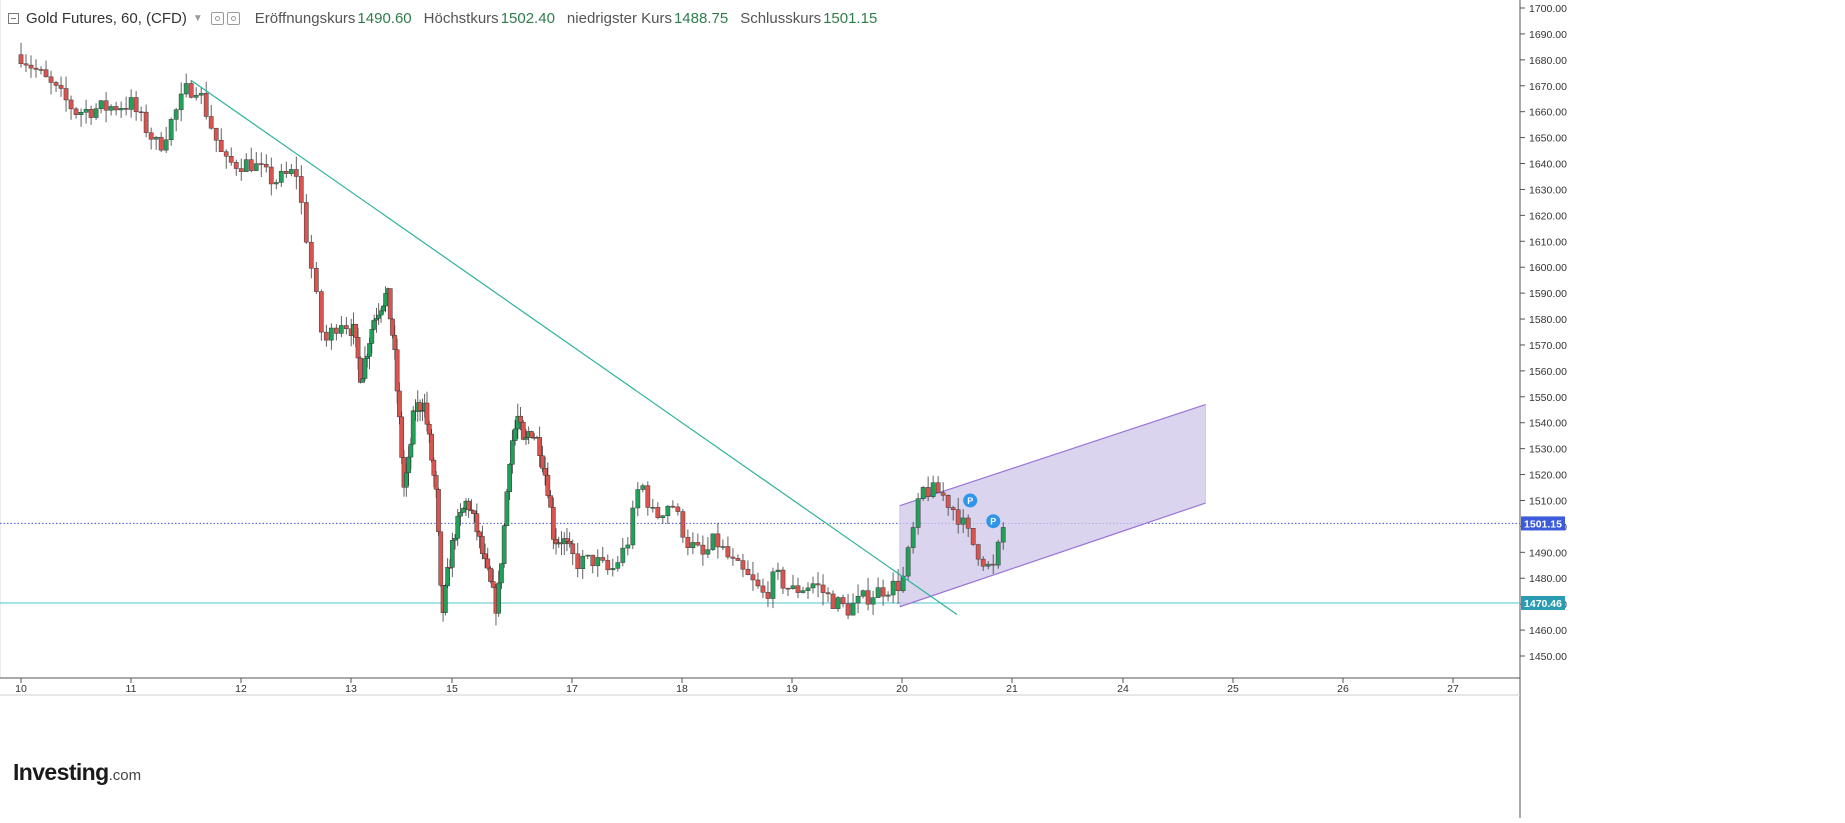  I want to click on visibility-icon, so click(217, 18).